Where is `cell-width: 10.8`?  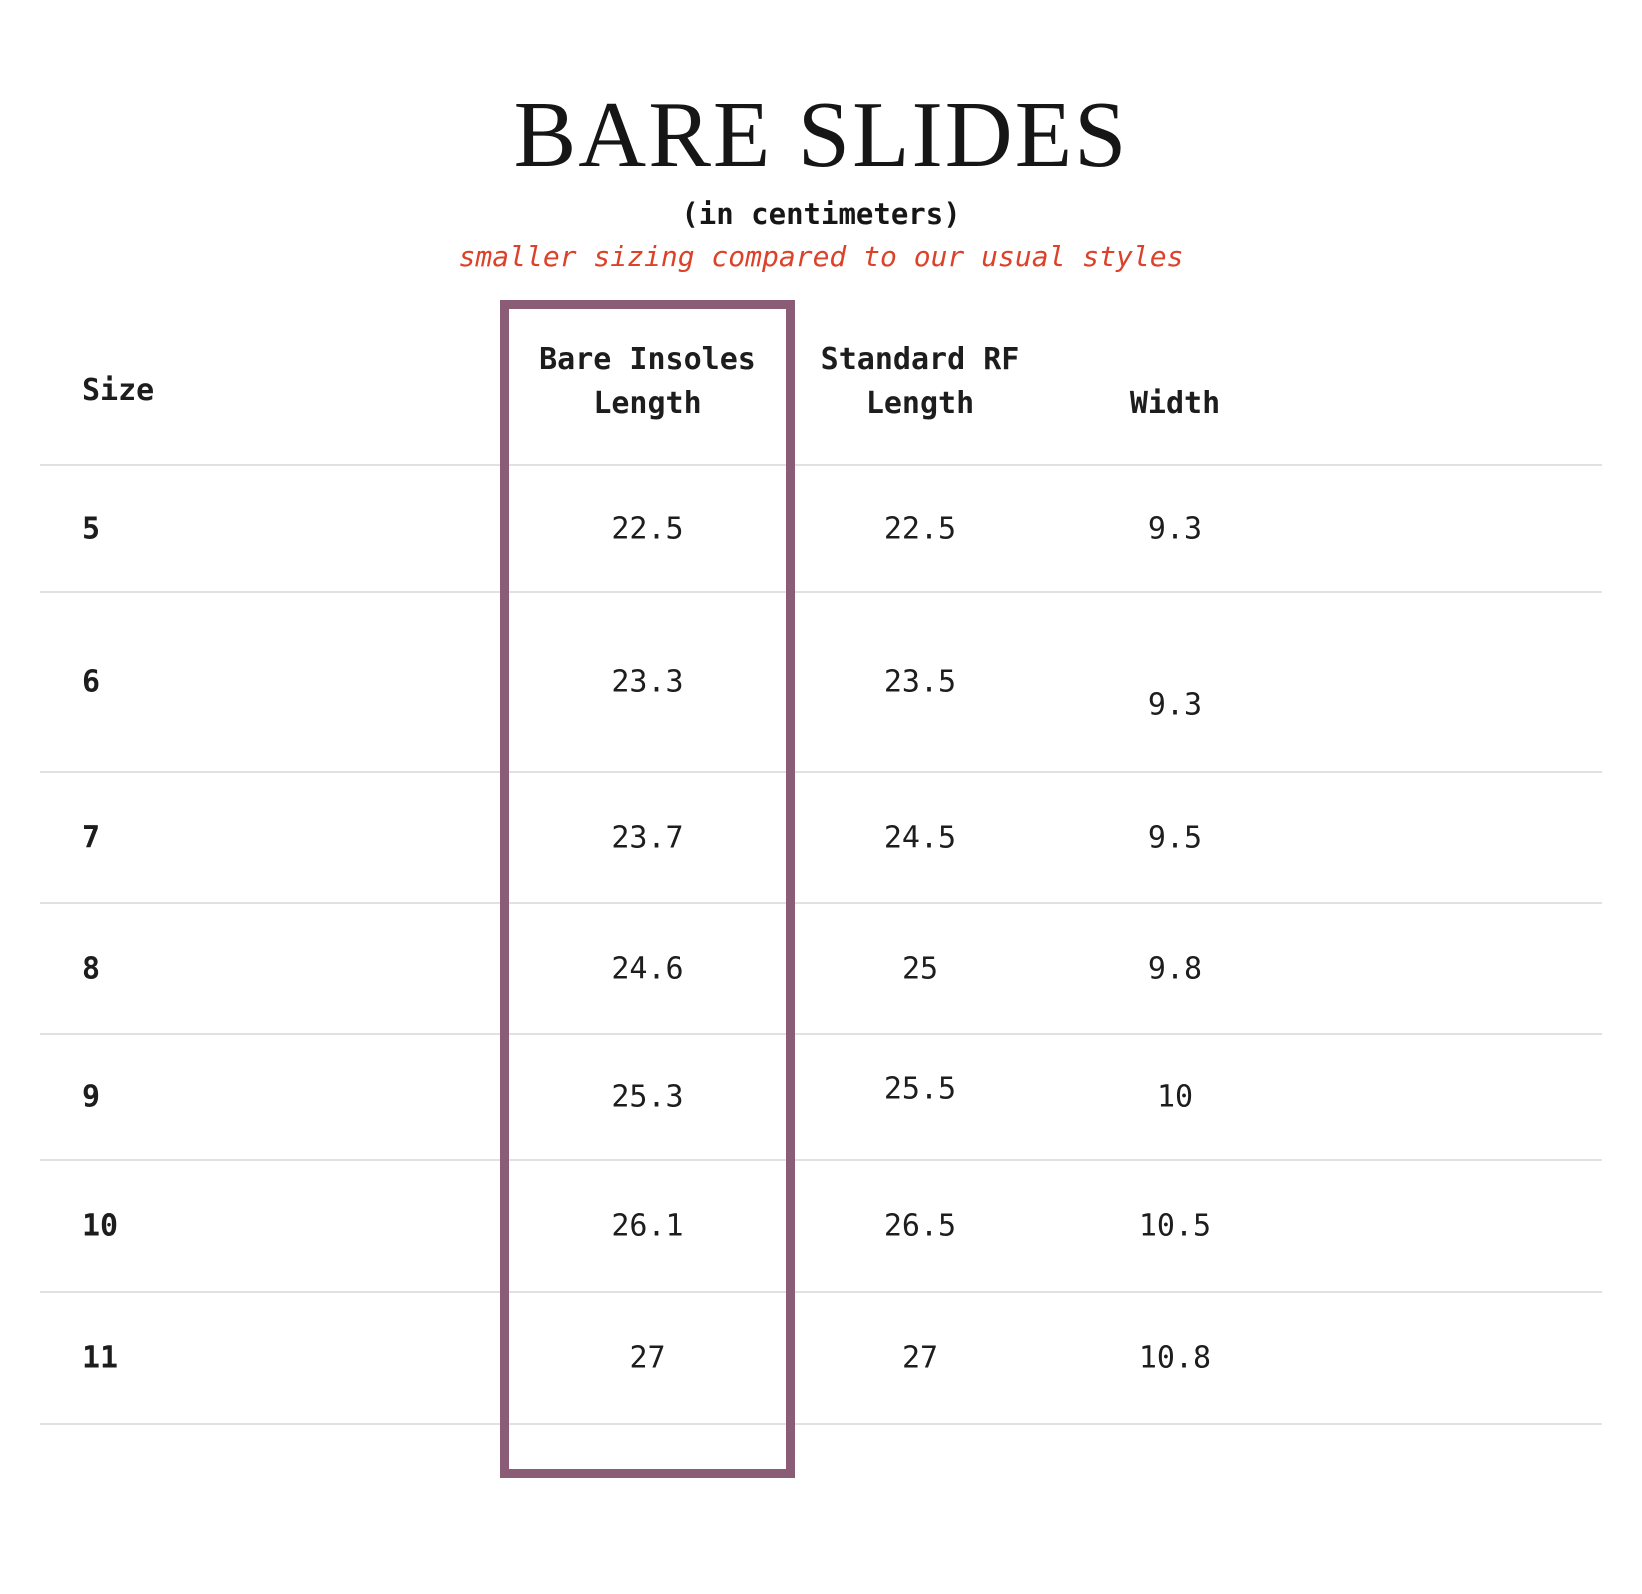
cell-width: 10.8 is located at coordinates (1175, 1358).